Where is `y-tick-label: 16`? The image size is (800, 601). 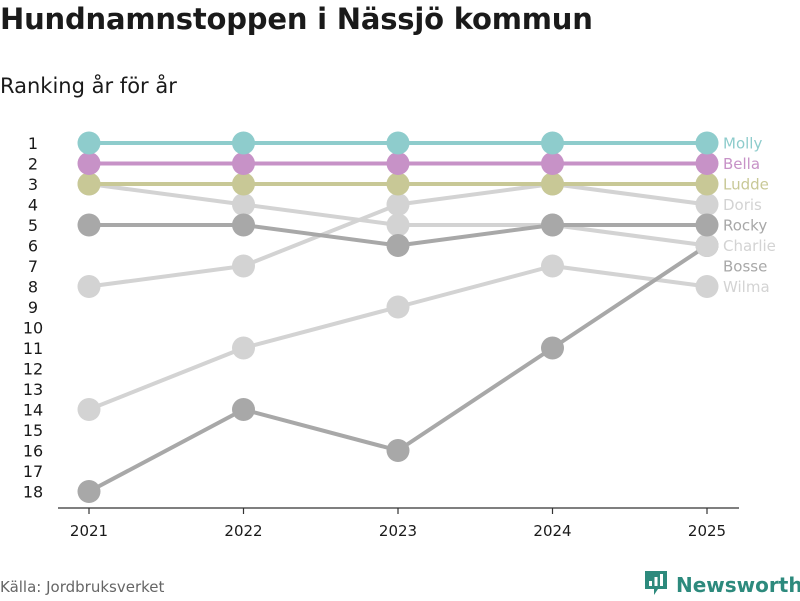 y-tick-label: 16 is located at coordinates (33, 451).